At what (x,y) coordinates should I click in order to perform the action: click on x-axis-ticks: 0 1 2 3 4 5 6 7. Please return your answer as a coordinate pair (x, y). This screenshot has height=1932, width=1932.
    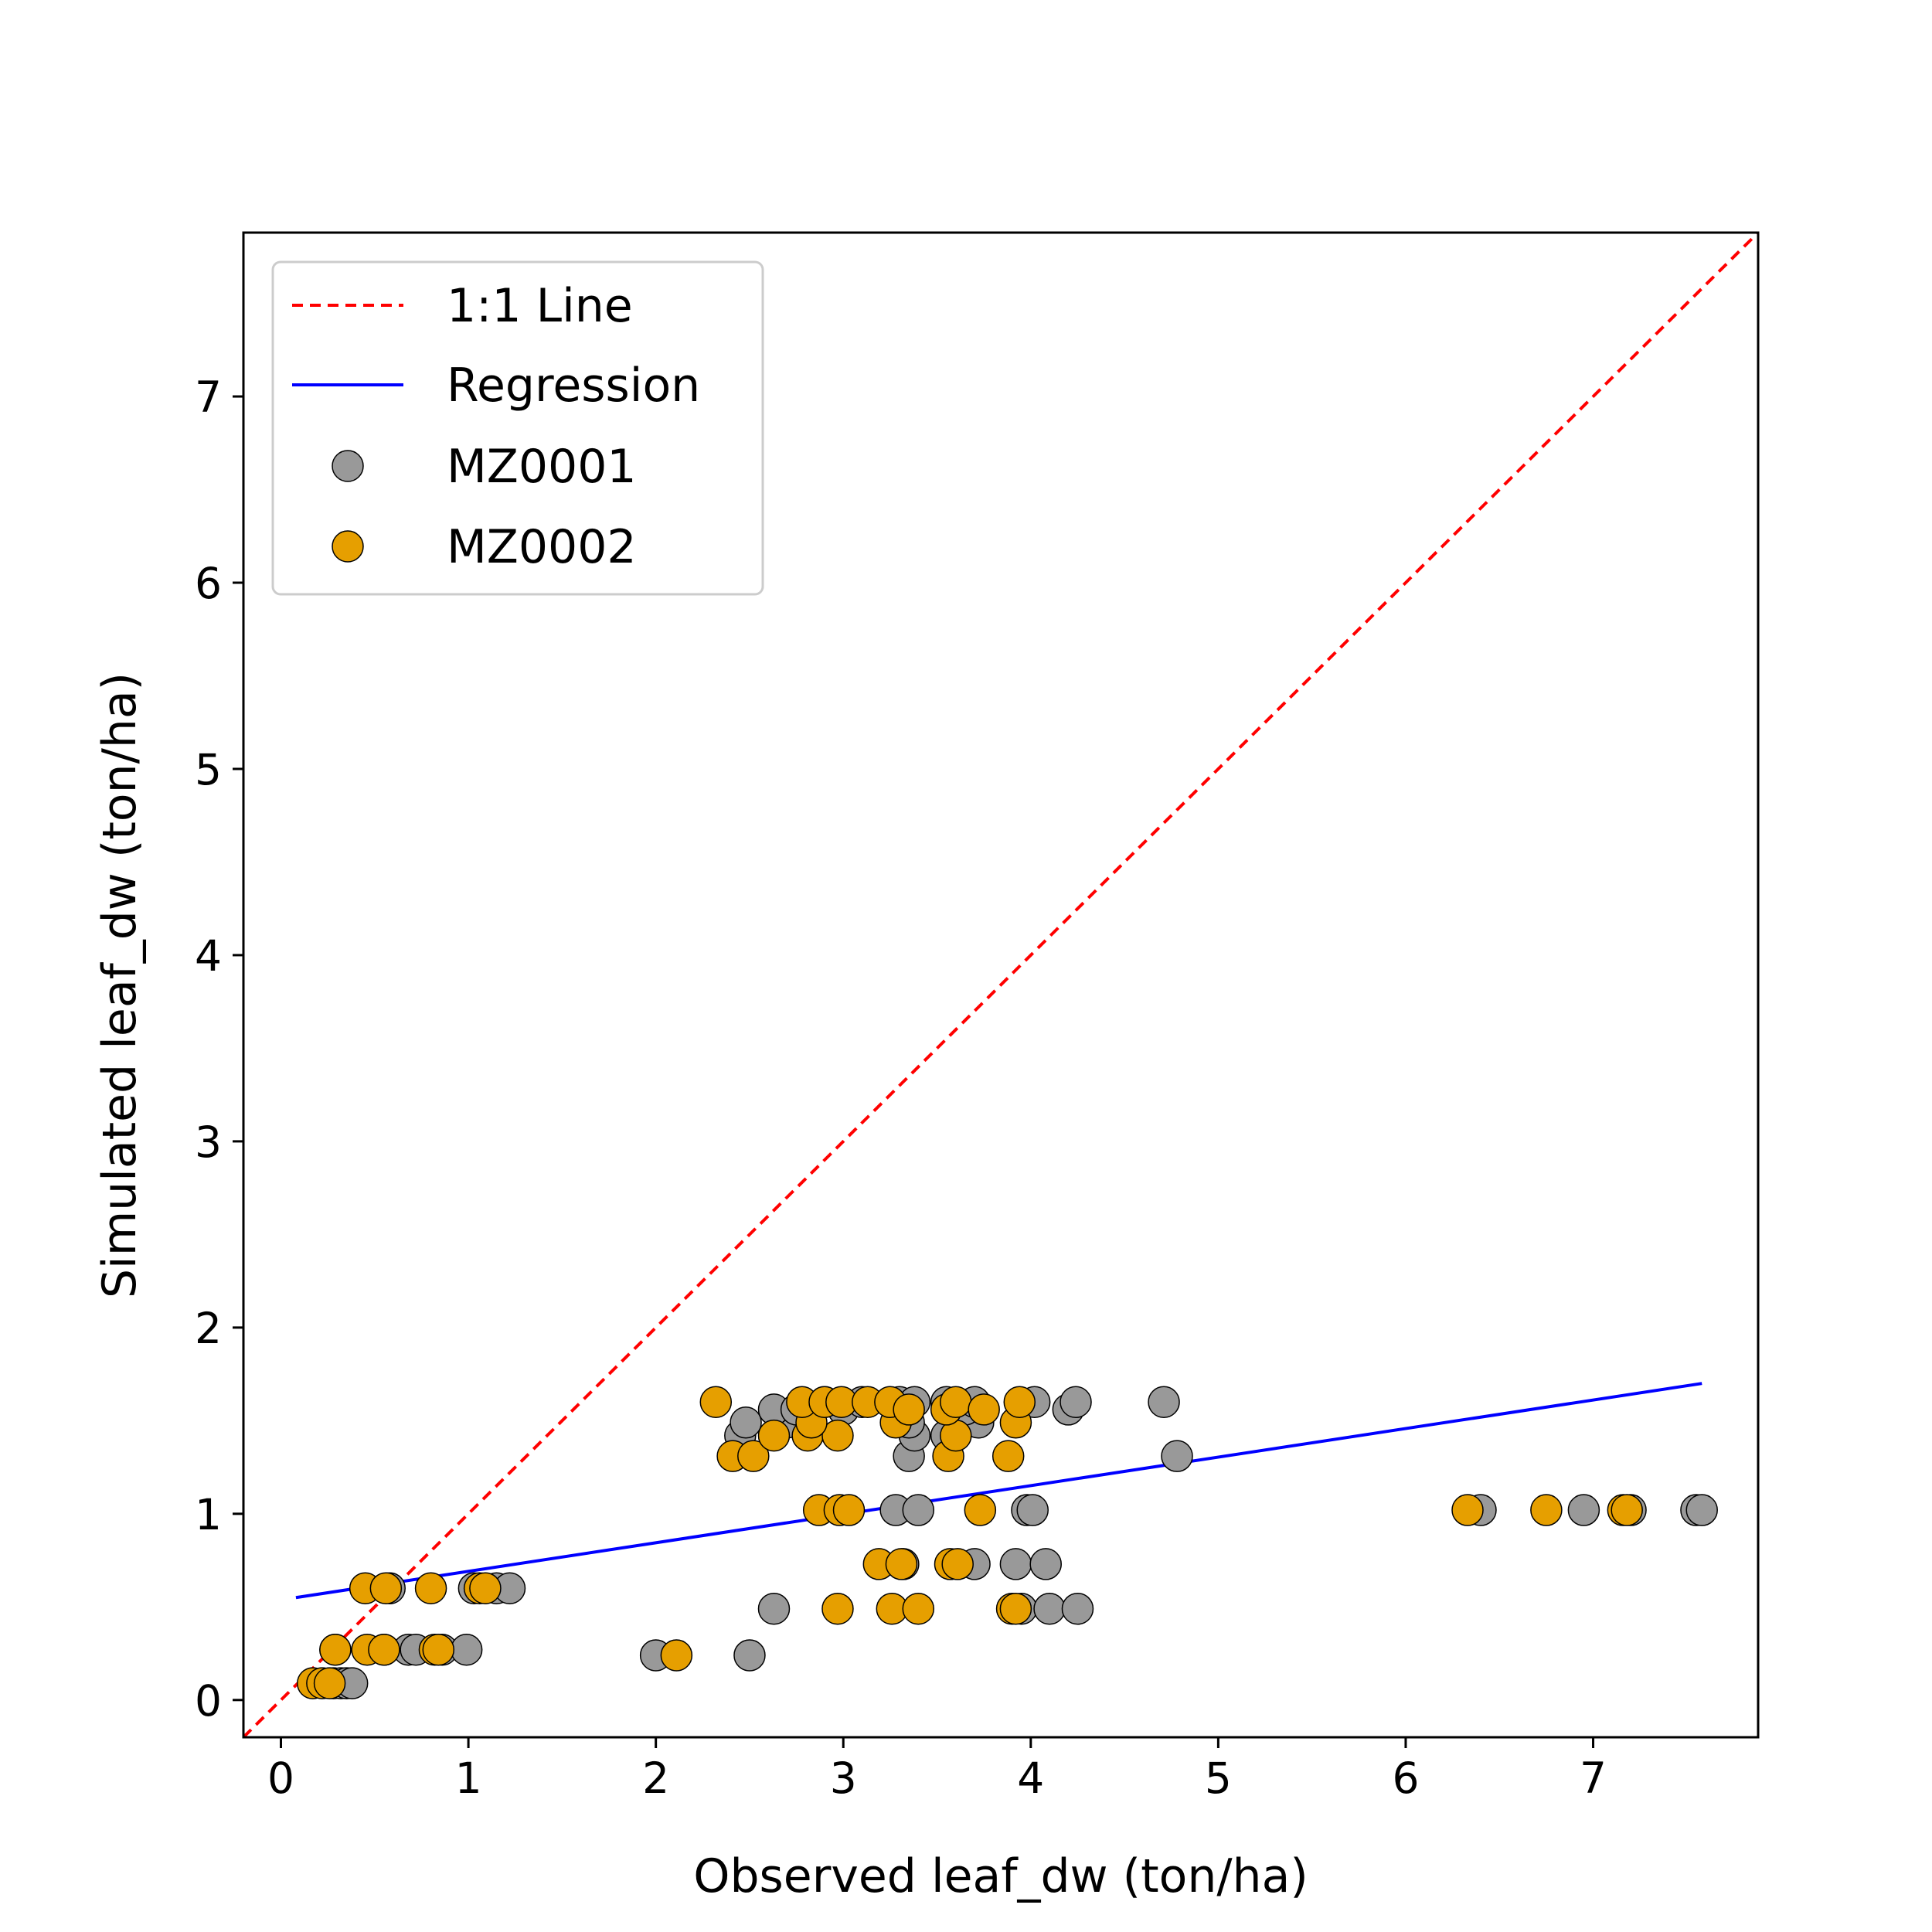
    Looking at the image, I should click on (937, 1770).